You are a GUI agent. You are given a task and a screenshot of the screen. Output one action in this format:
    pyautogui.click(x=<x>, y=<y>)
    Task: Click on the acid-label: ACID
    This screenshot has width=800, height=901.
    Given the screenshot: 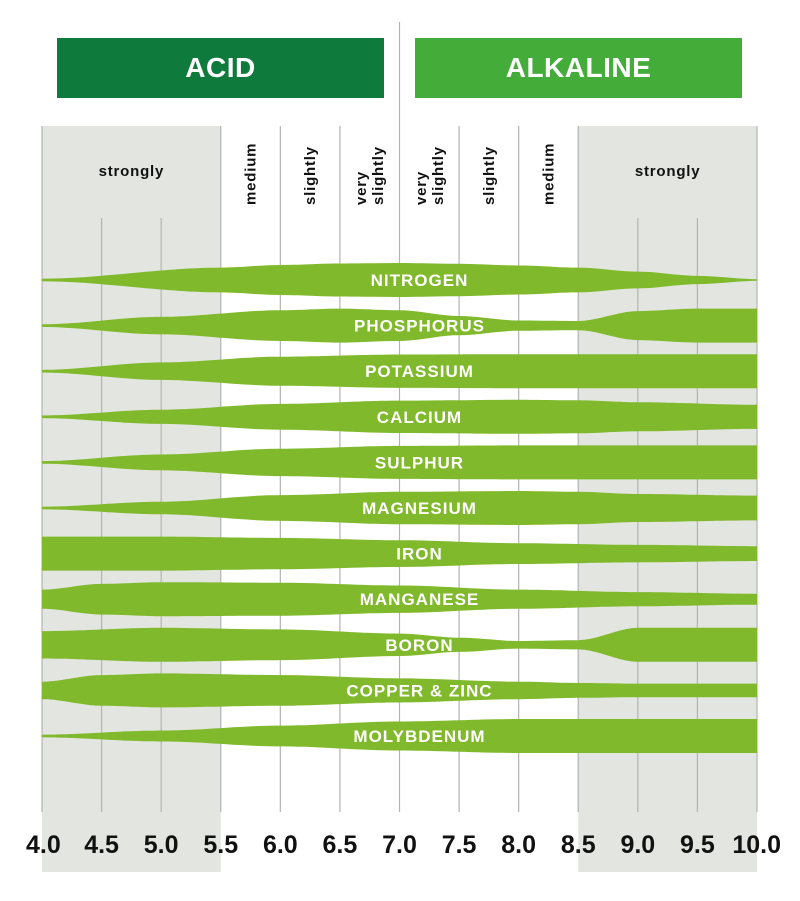 What is the action you would take?
    pyautogui.click(x=220, y=67)
    